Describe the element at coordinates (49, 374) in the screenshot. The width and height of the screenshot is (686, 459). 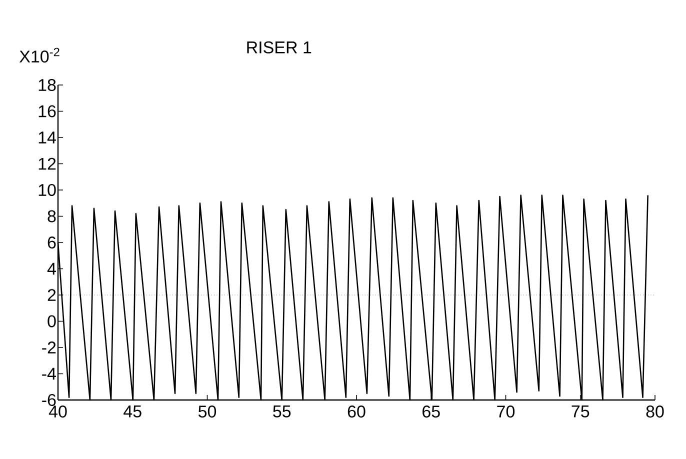
I see `y-tick-label: -4` at that location.